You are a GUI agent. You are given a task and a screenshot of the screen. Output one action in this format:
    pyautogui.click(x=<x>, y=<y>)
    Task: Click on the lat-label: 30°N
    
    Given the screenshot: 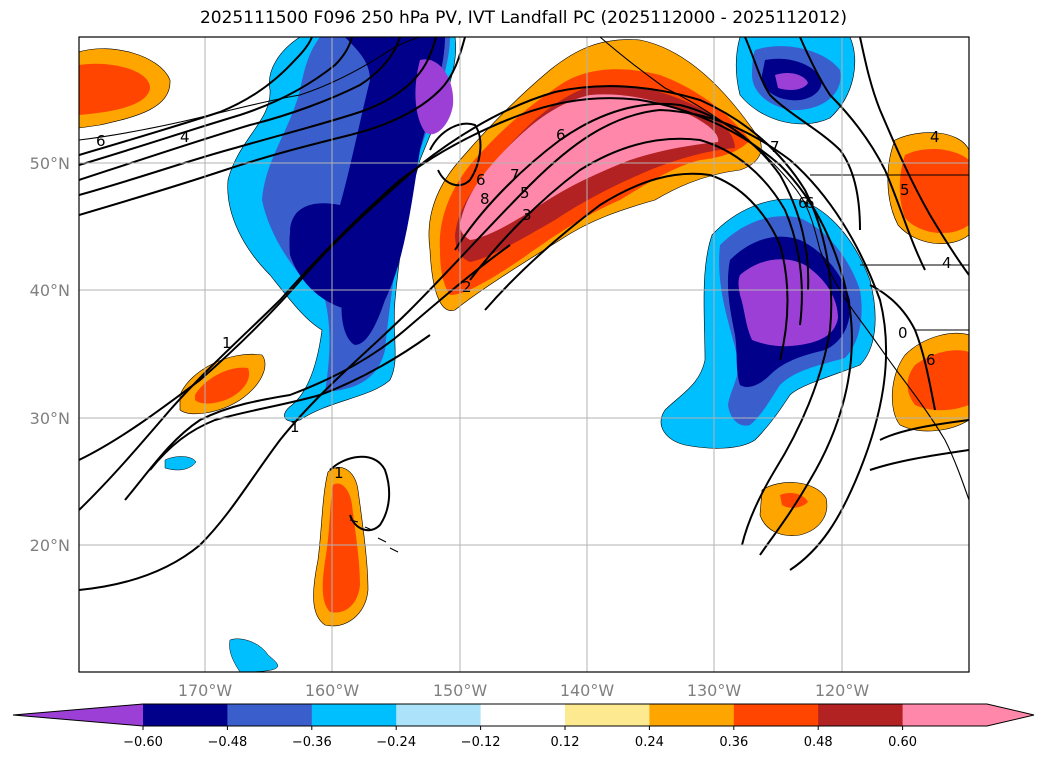 What is the action you would take?
    pyautogui.click(x=50, y=418)
    